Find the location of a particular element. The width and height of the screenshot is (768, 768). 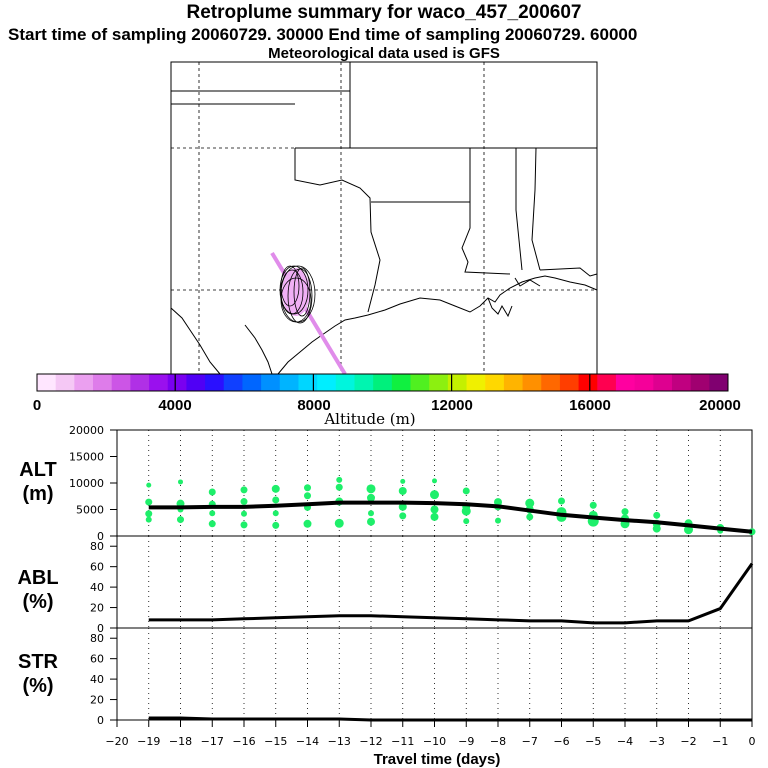

y-tick-label: 15000 is located at coordinates (86, 457).